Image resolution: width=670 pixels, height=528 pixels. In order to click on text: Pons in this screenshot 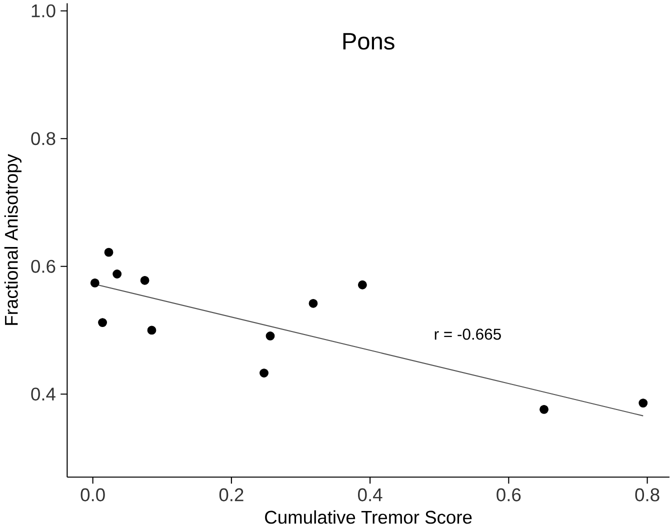, I will do `click(368, 41)`.